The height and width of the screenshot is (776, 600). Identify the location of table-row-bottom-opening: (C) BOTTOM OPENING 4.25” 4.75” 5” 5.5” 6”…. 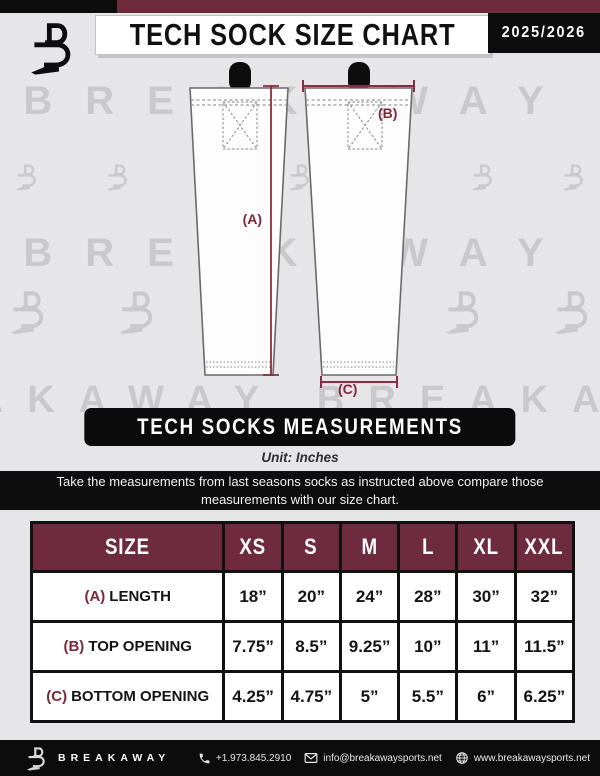
(302, 696).